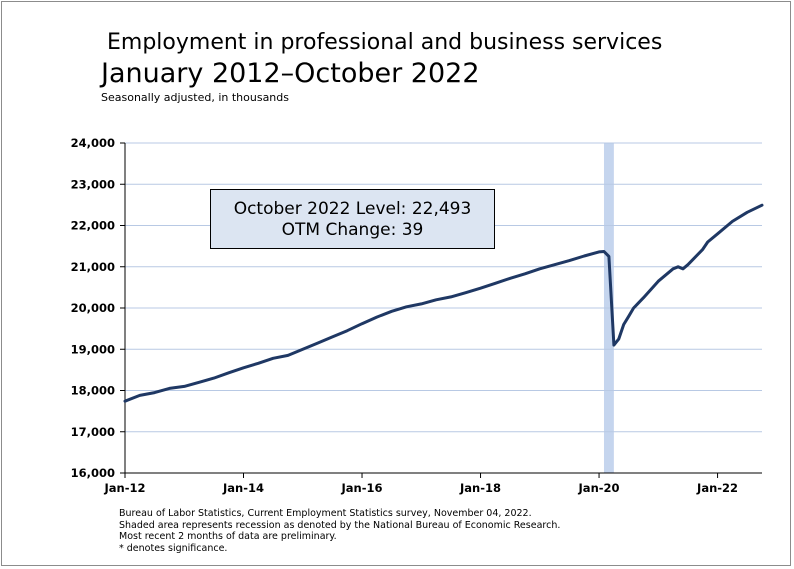  Describe the element at coordinates (290, 73) in the screenshot. I see `chart-date-range: January 2012–October 2022` at that location.